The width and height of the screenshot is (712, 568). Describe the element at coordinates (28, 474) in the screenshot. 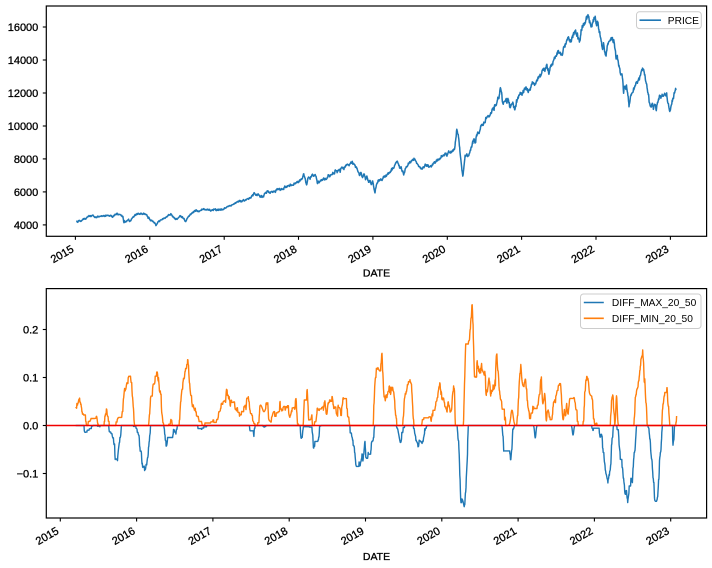

I see `svg-text: −0.1` at that location.